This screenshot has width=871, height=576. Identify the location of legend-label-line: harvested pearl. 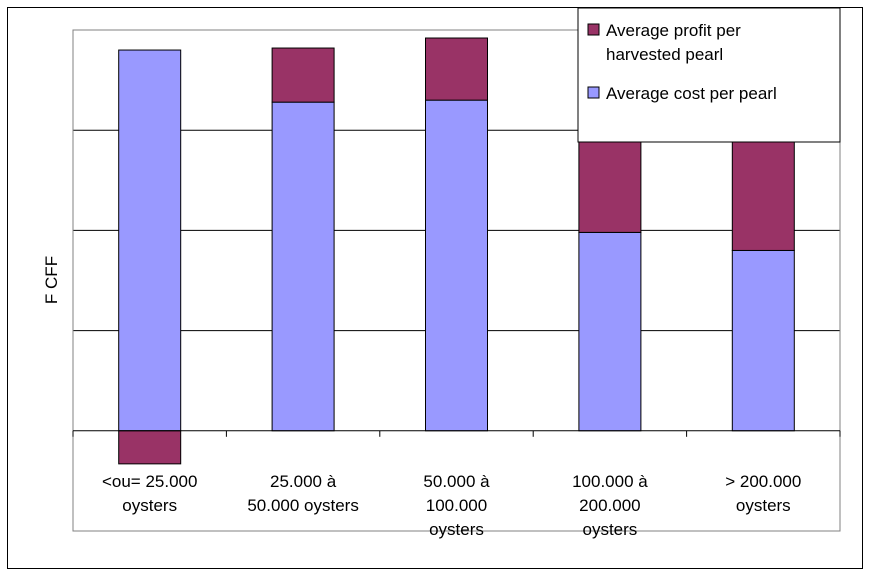
(664, 54).